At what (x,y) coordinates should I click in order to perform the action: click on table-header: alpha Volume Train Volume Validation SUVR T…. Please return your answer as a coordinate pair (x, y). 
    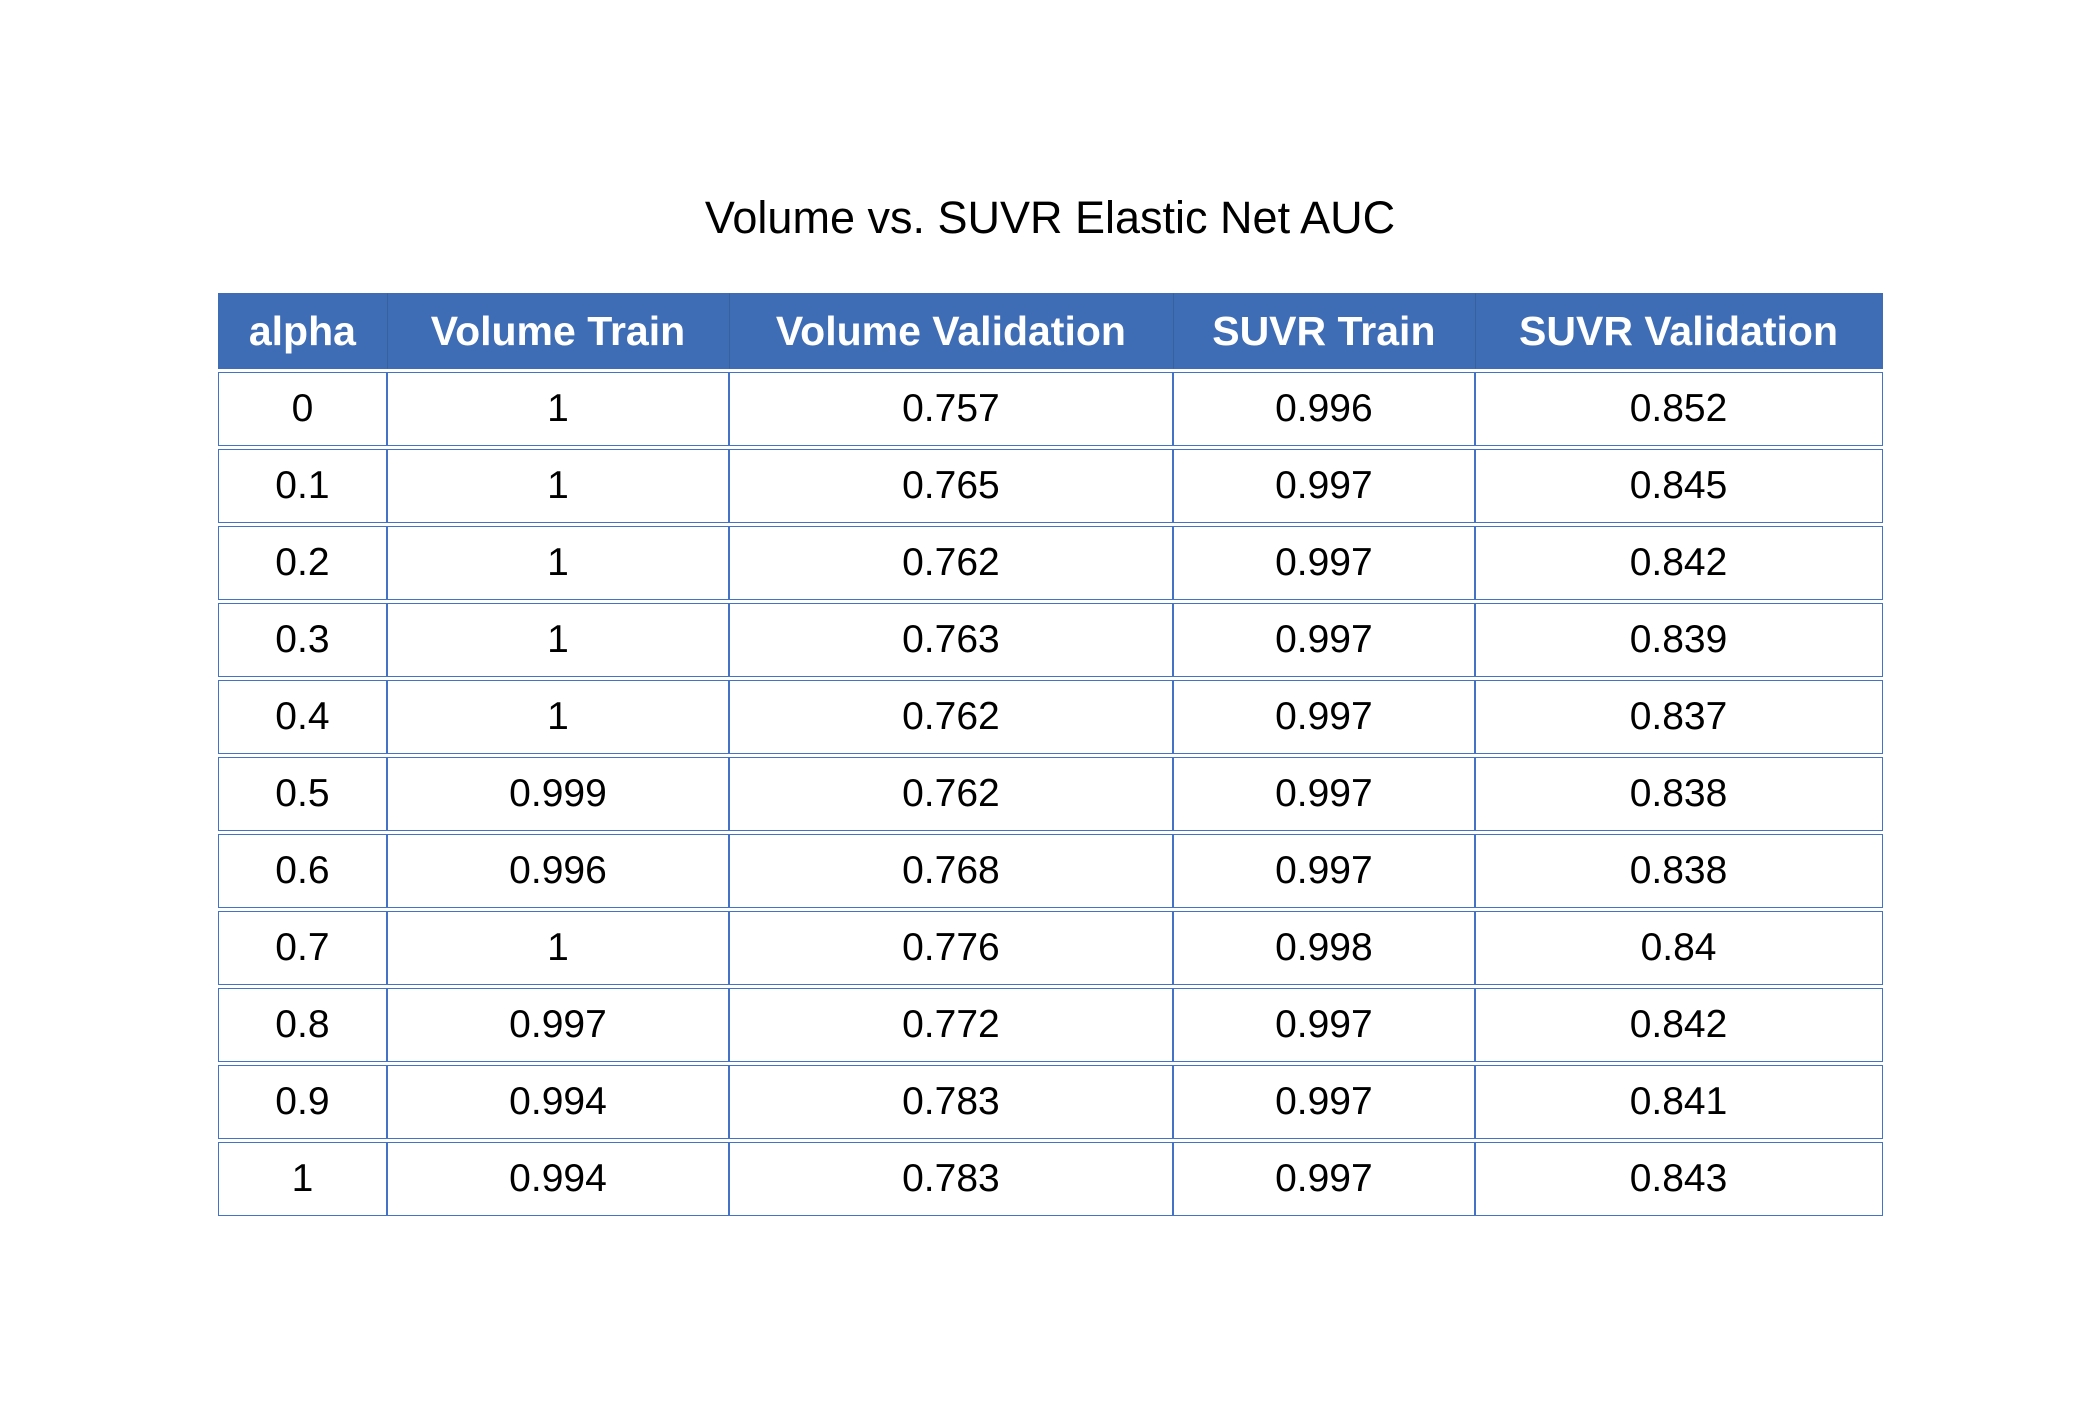
    Looking at the image, I should click on (1050, 331).